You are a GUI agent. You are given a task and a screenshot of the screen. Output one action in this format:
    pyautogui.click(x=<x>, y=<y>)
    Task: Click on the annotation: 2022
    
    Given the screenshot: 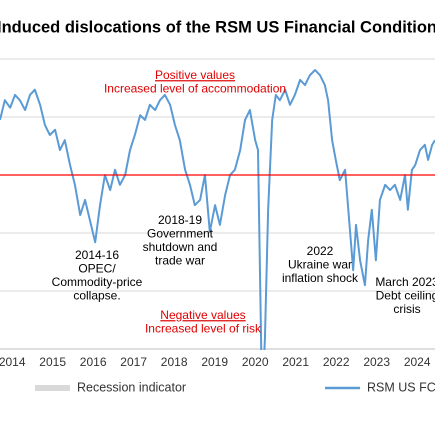 What is the action you would take?
    pyautogui.click(x=320, y=251)
    